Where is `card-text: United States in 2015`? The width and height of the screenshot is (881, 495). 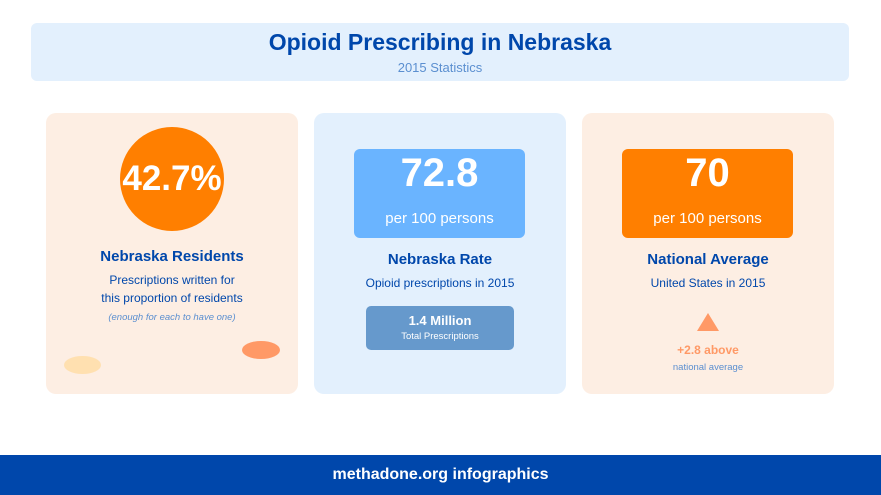
card-text: United States in 2015 is located at coordinates (708, 283).